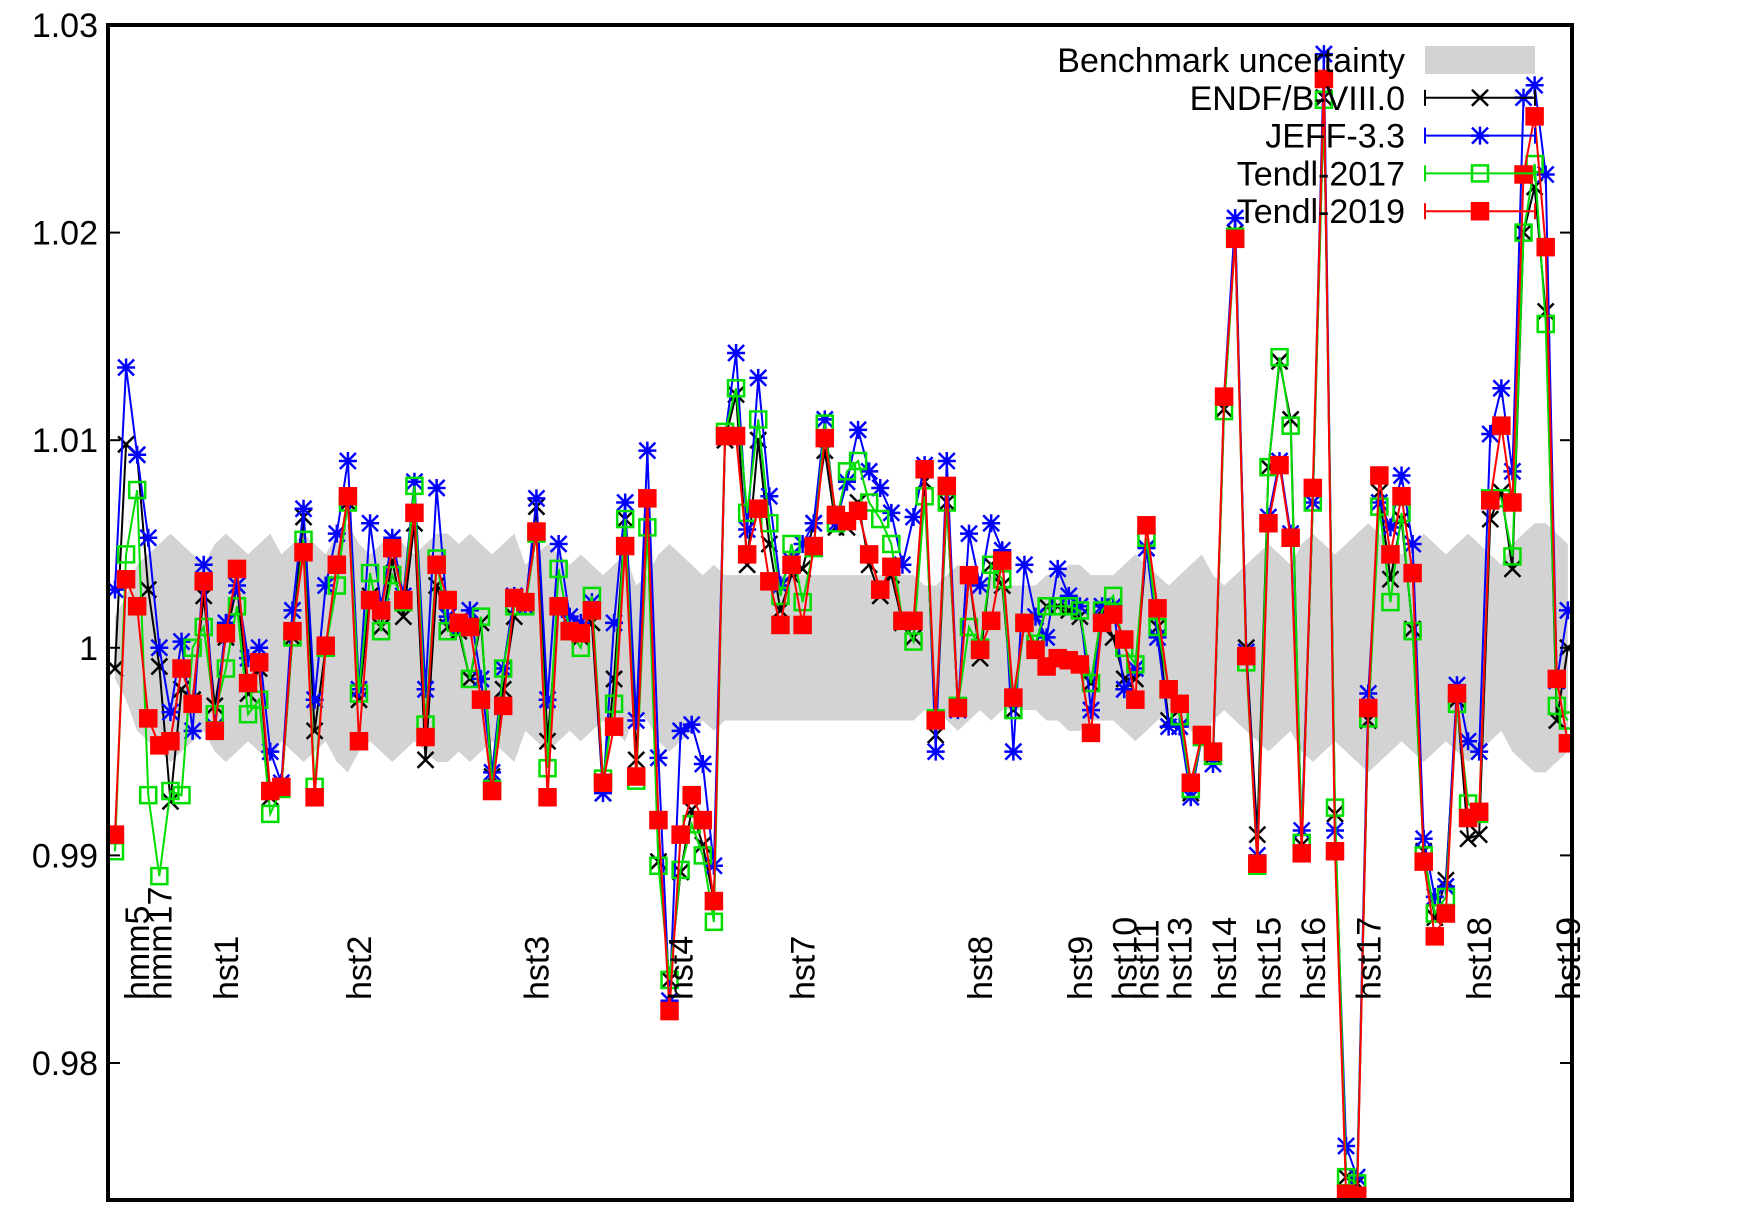 The height and width of the screenshot is (1215, 1763). What do you see at coordinates (1297, 99) in the screenshot?
I see `legend-label: ENDF/B-VIII.0` at bounding box center [1297, 99].